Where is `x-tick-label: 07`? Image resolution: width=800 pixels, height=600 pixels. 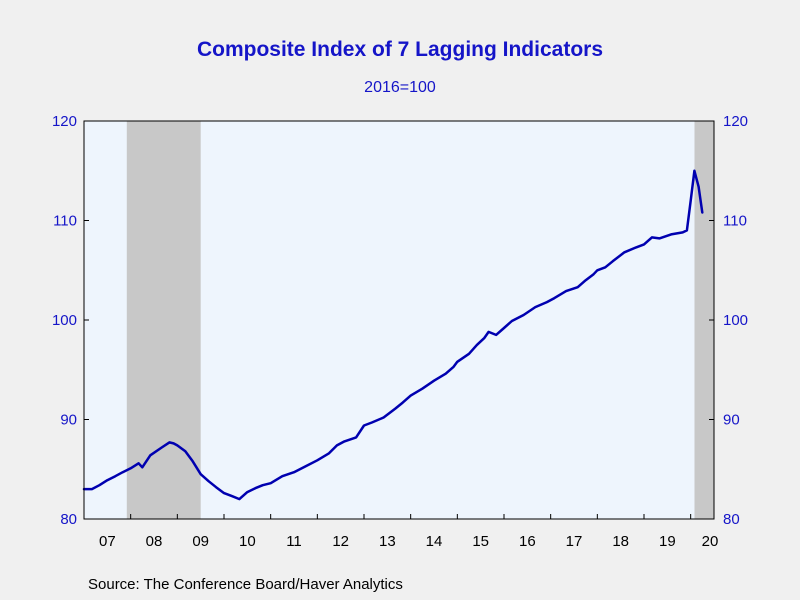
x-tick-label: 07 is located at coordinates (107, 541).